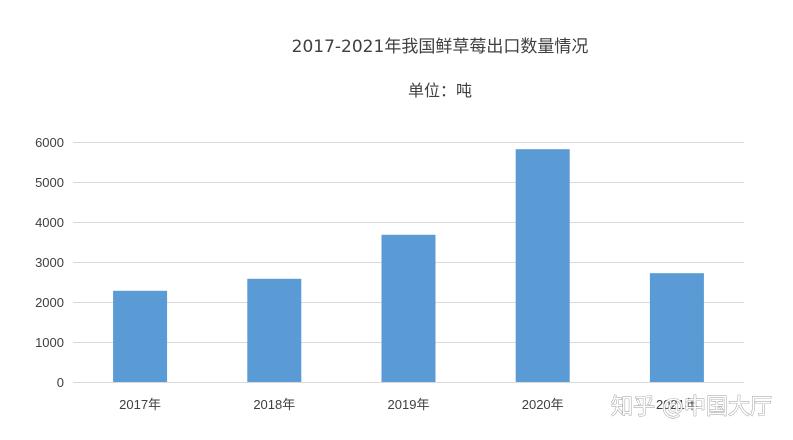  I want to click on y-tick-label: 5000, so click(49, 182).